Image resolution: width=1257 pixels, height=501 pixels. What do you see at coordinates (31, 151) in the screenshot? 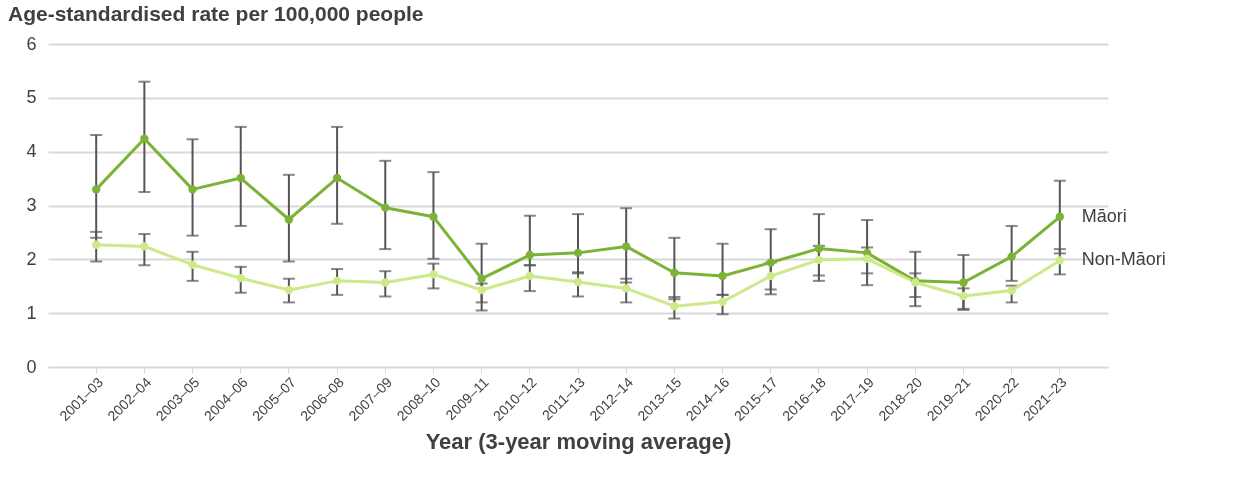
I see `y-tick-label: 4` at bounding box center [31, 151].